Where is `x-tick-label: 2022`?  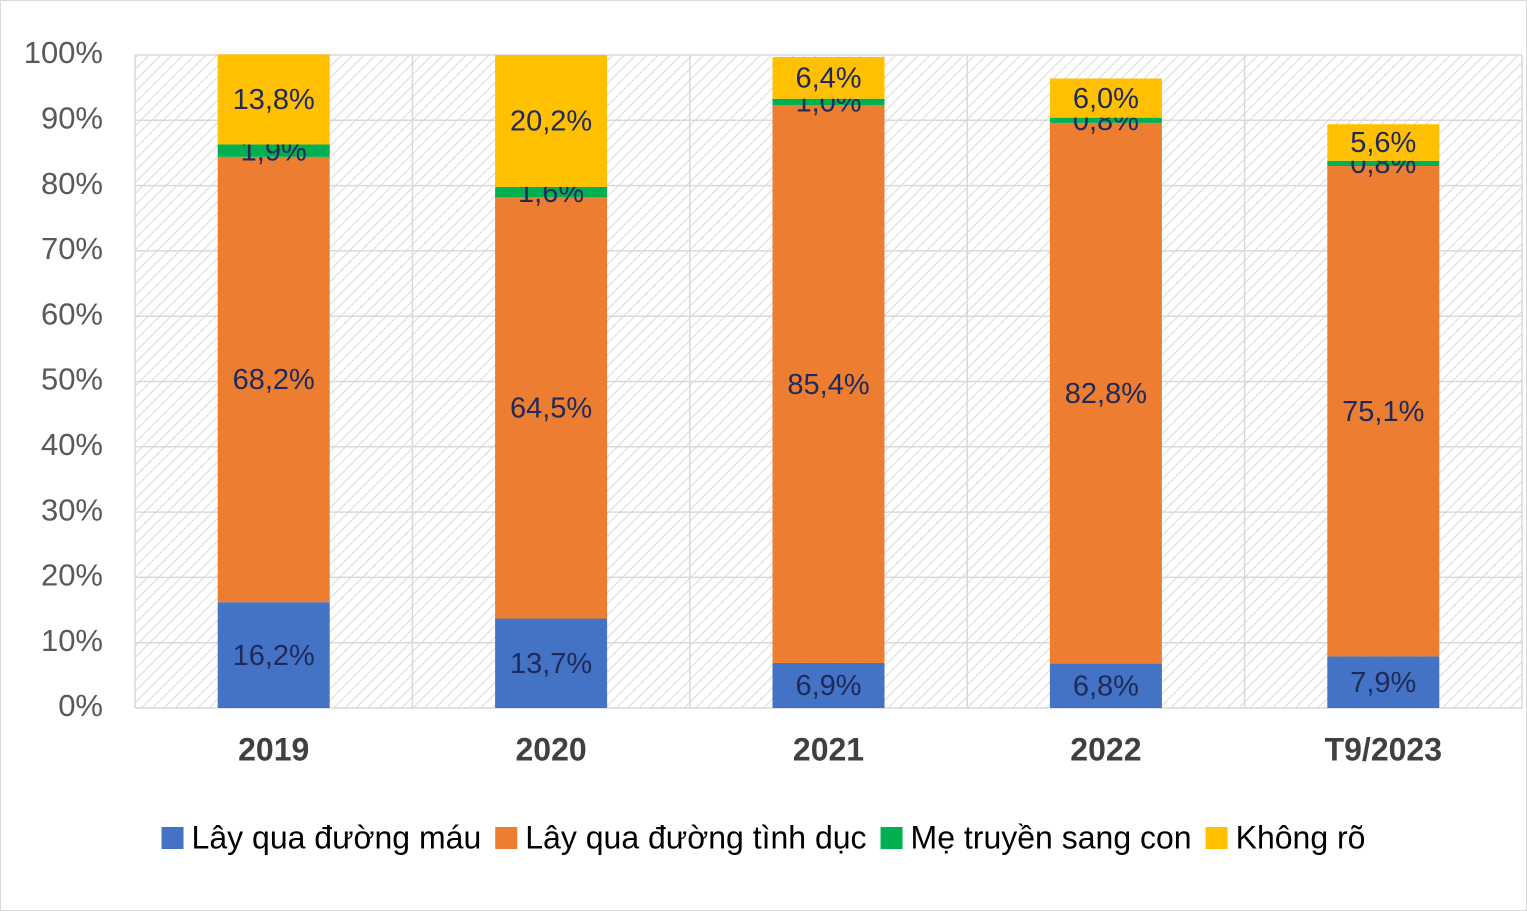
x-tick-label: 2022 is located at coordinates (1105, 749).